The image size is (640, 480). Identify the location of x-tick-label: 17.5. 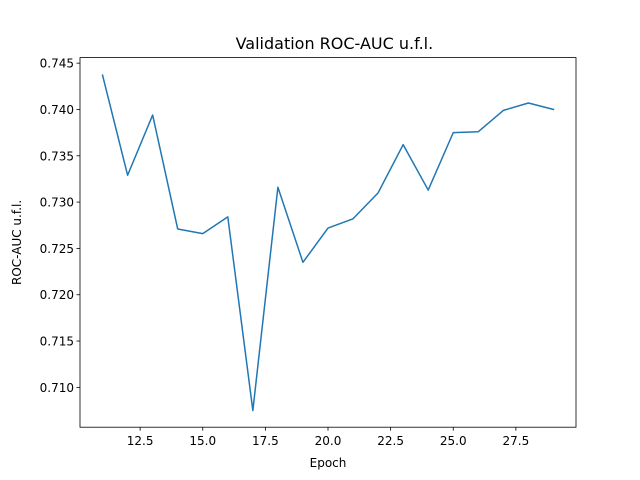
(265, 441).